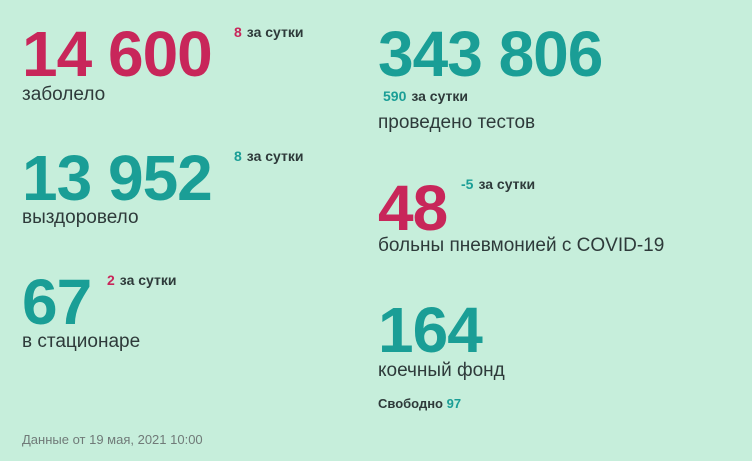 The image size is (752, 461). I want to click on stat-change: -5 за сутки, so click(498, 184).